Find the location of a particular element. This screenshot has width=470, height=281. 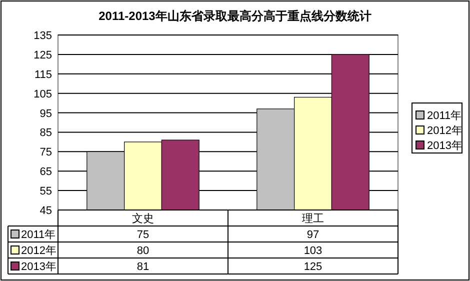

y-tick-label: 55 is located at coordinates (46, 192).